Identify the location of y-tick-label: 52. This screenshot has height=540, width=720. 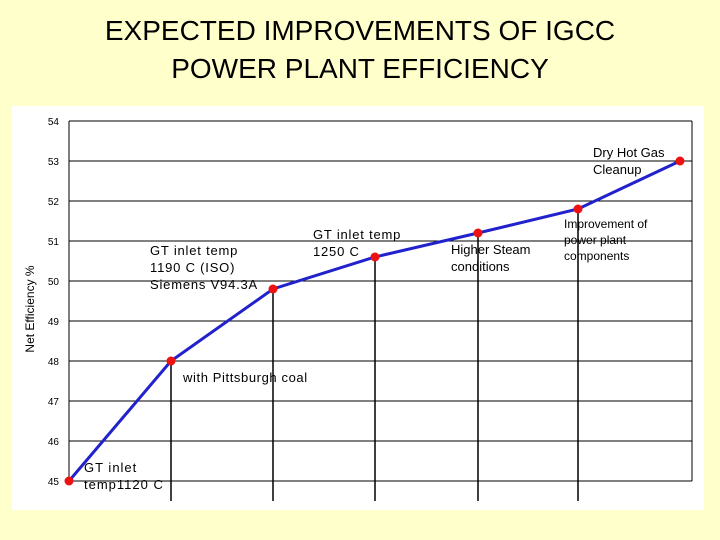
(54, 202).